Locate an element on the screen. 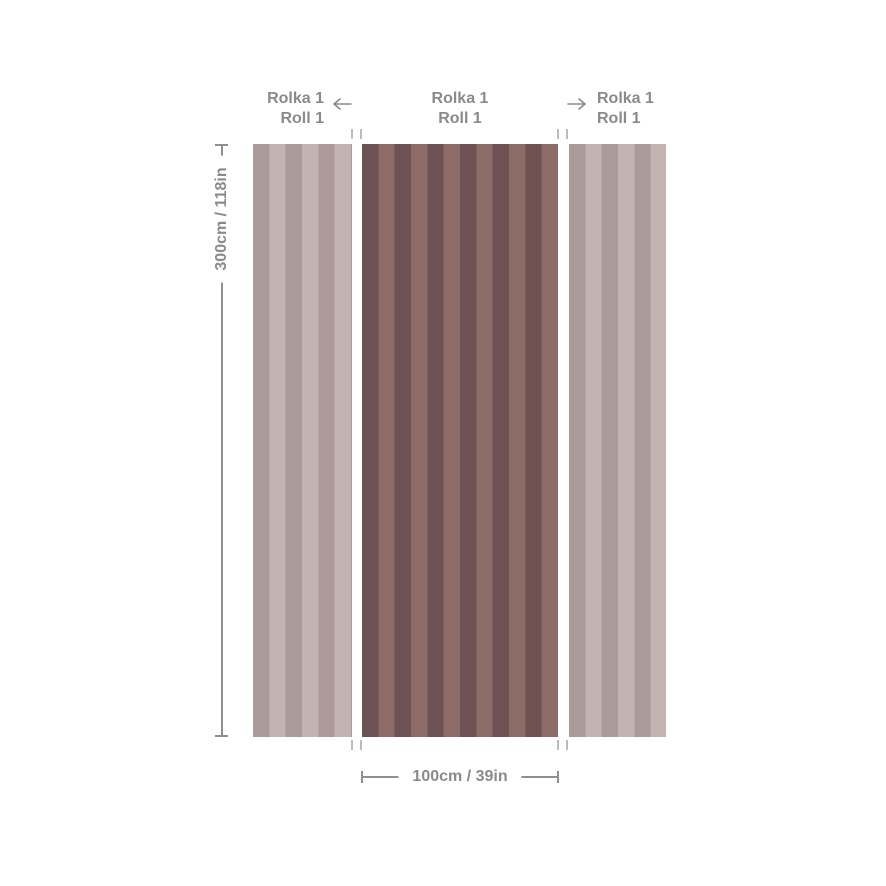 The height and width of the screenshot is (886, 886). arrow-left-icon is located at coordinates (342, 104).